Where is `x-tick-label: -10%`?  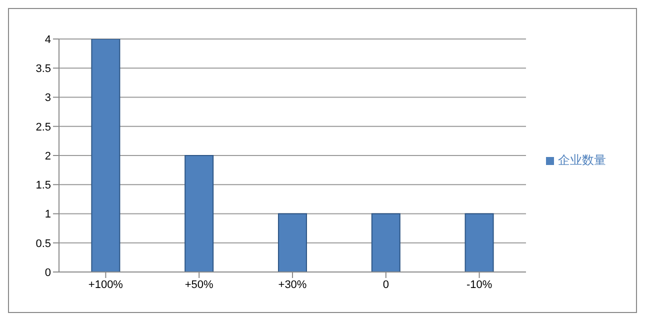 x-tick-label: -10% is located at coordinates (479, 284).